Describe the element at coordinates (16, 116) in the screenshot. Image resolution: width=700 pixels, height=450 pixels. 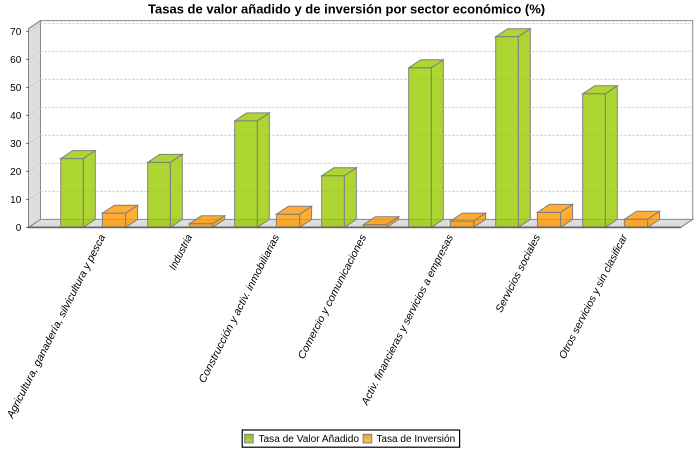
I see `svg-text: 40` at that location.